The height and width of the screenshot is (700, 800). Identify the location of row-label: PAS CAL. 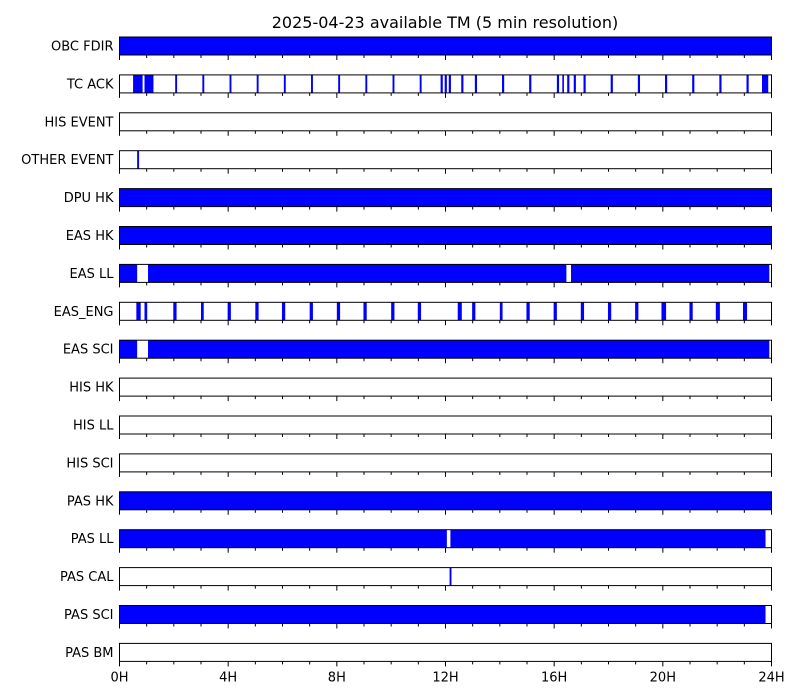
(87, 577).